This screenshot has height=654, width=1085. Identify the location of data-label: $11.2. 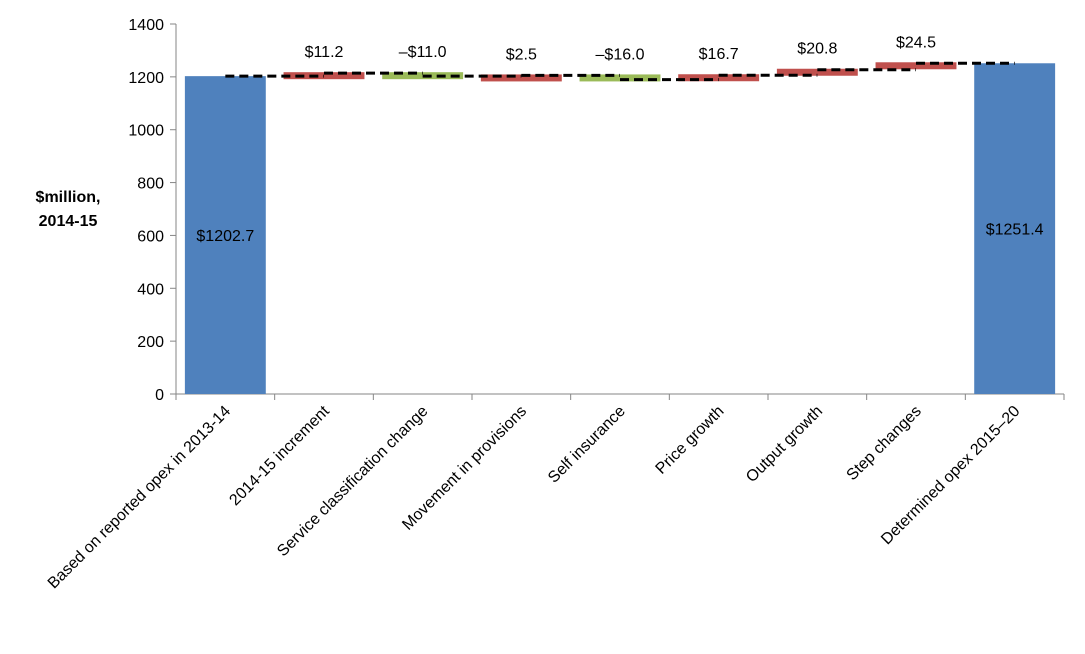
(324, 52).